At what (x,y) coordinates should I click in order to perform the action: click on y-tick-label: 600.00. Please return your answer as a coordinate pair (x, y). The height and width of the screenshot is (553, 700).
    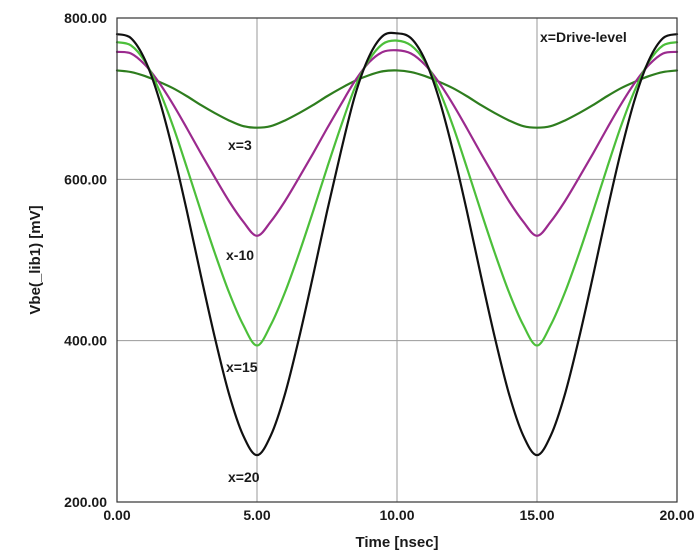
    Looking at the image, I should click on (85, 179).